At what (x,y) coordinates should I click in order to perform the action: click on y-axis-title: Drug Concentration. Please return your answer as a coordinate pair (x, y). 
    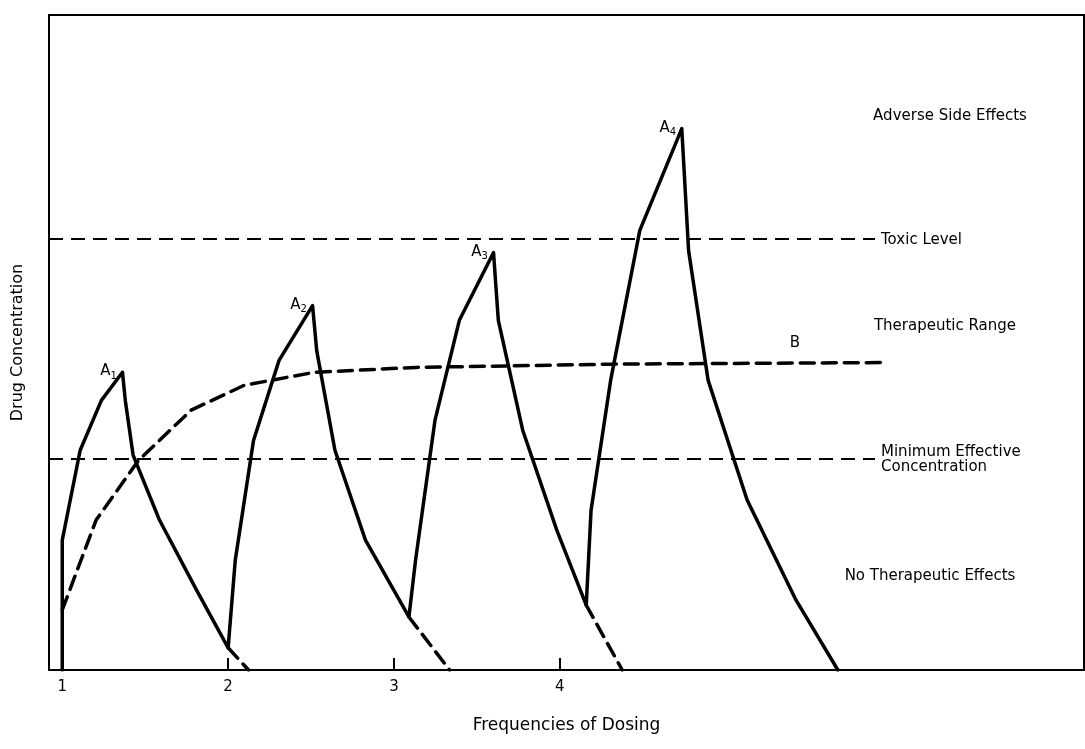
    Looking at the image, I should click on (16, 342).